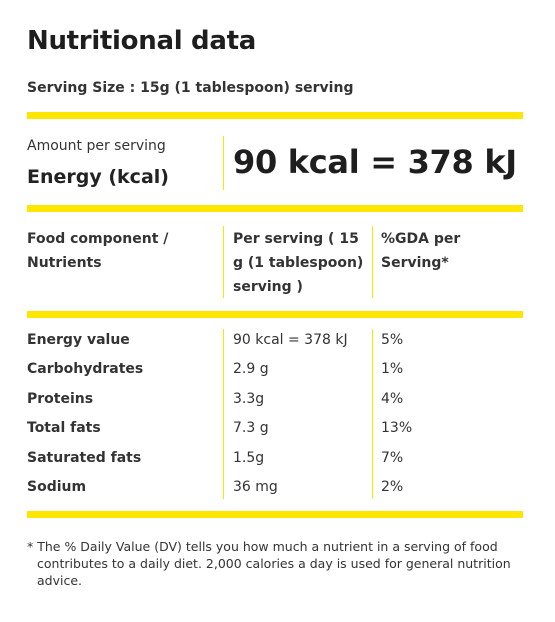  What do you see at coordinates (251, 369) in the screenshot?
I see `nutrient-value: 2.9 g` at bounding box center [251, 369].